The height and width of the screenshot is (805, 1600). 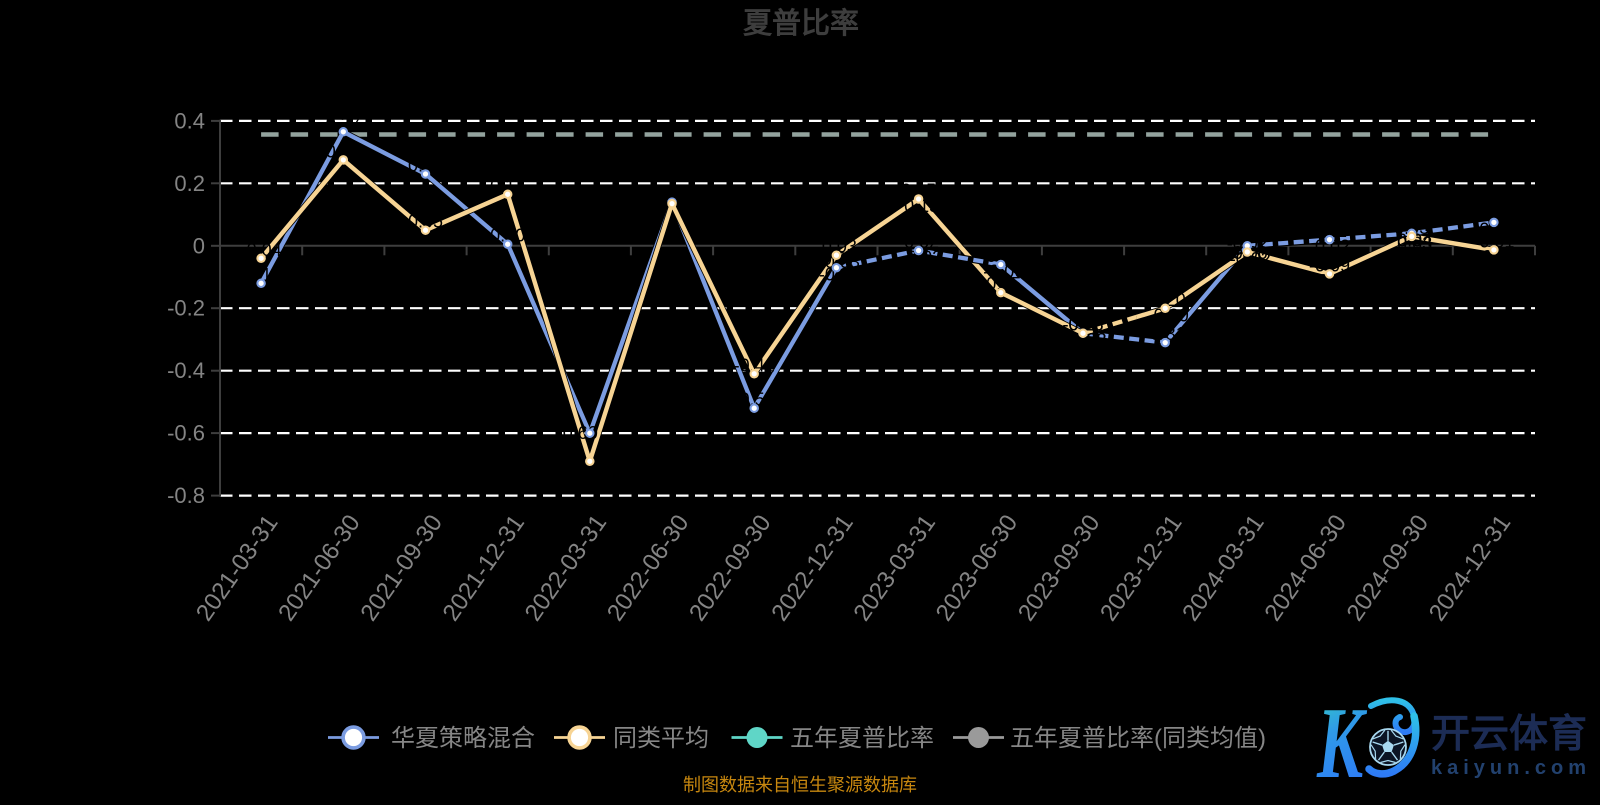 I want to click on svg-text: -0.6, so click(x=186, y=433).